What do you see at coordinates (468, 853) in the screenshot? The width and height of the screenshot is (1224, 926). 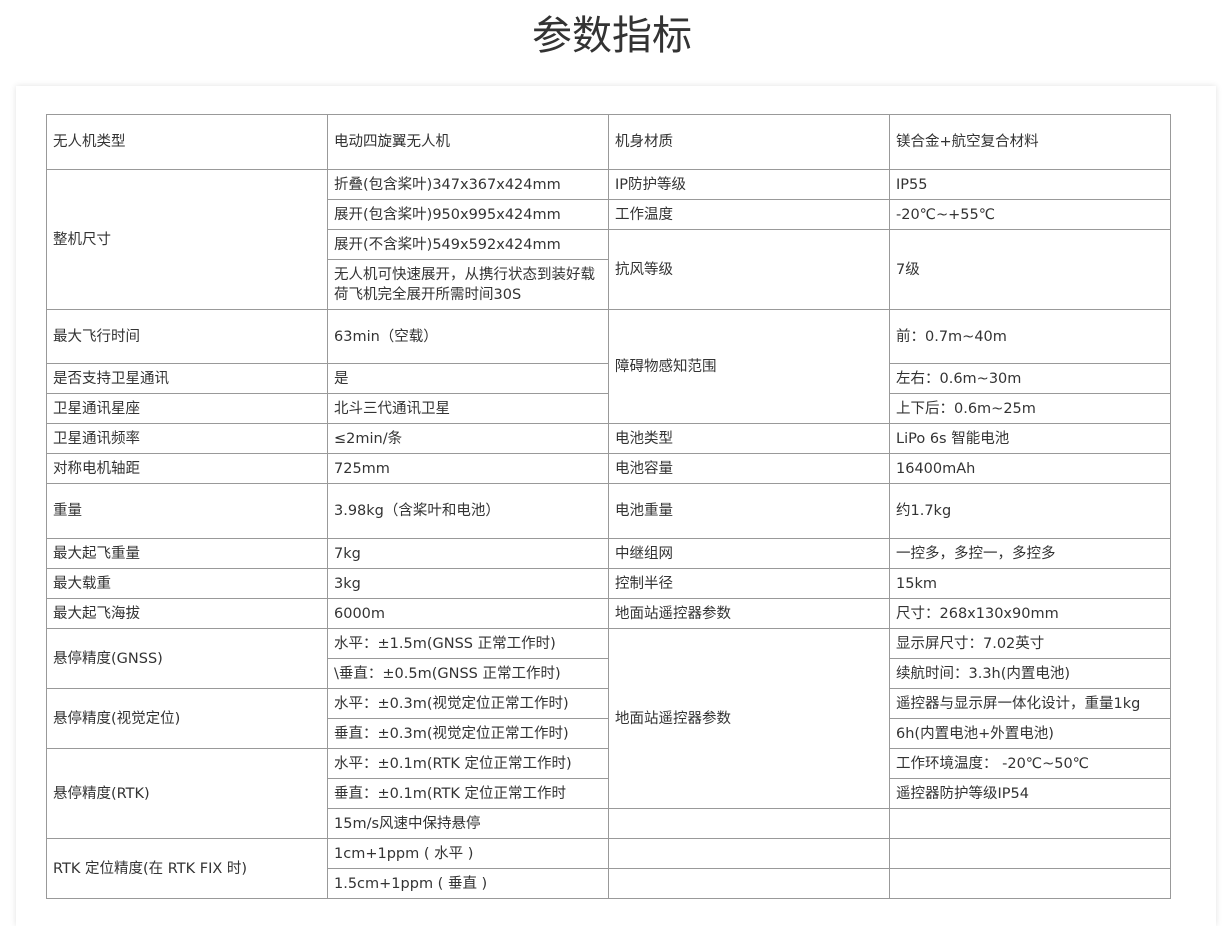 I see `table-cell: 1cm+1ppm ( 水平 )` at bounding box center [468, 853].